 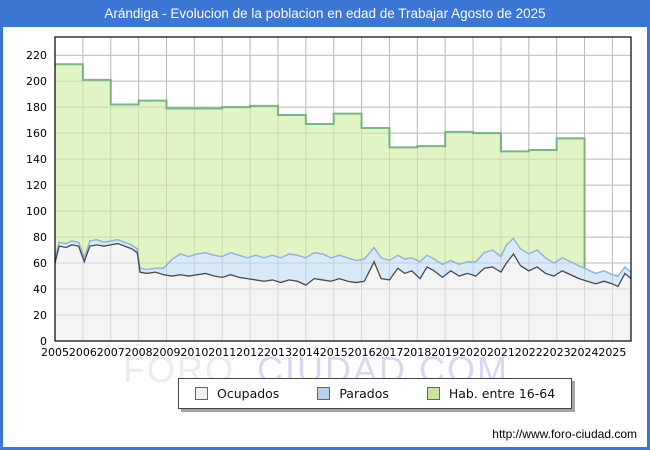 What do you see at coordinates (83, 352) in the screenshot?
I see `svg-text: 2006` at bounding box center [83, 352].